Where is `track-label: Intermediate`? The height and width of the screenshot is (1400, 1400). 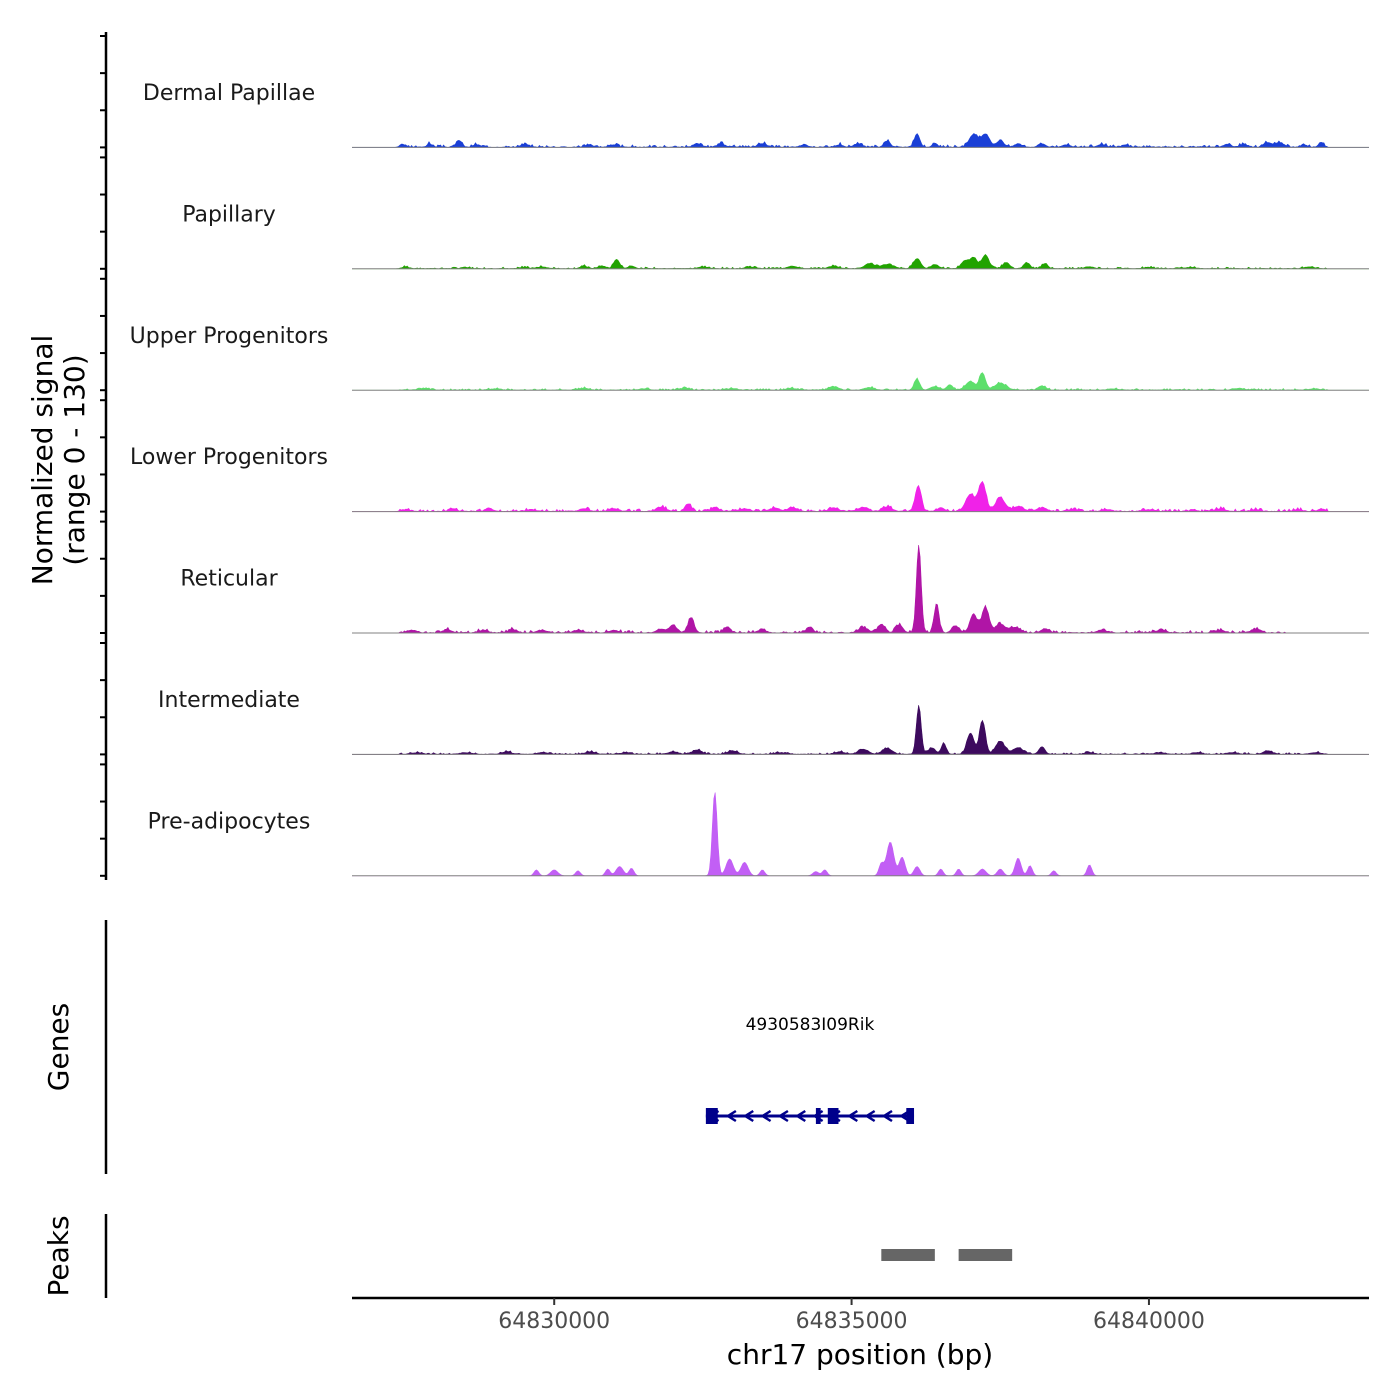 track-label: Intermediate is located at coordinates (229, 700).